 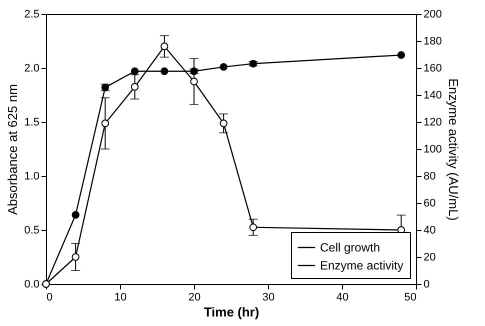 What do you see at coordinates (342, 298) in the screenshot?
I see `x-tick-label: 40` at bounding box center [342, 298].